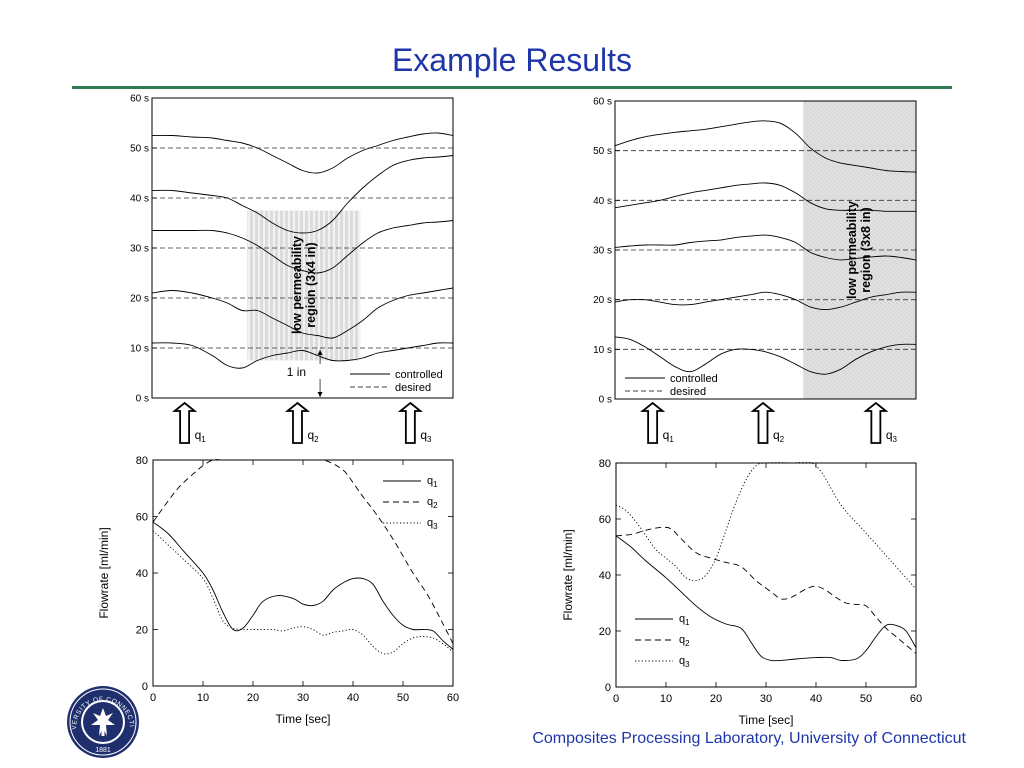  Describe the element at coordinates (403, 698) in the screenshot. I see `x-tick-label: 50` at that location.